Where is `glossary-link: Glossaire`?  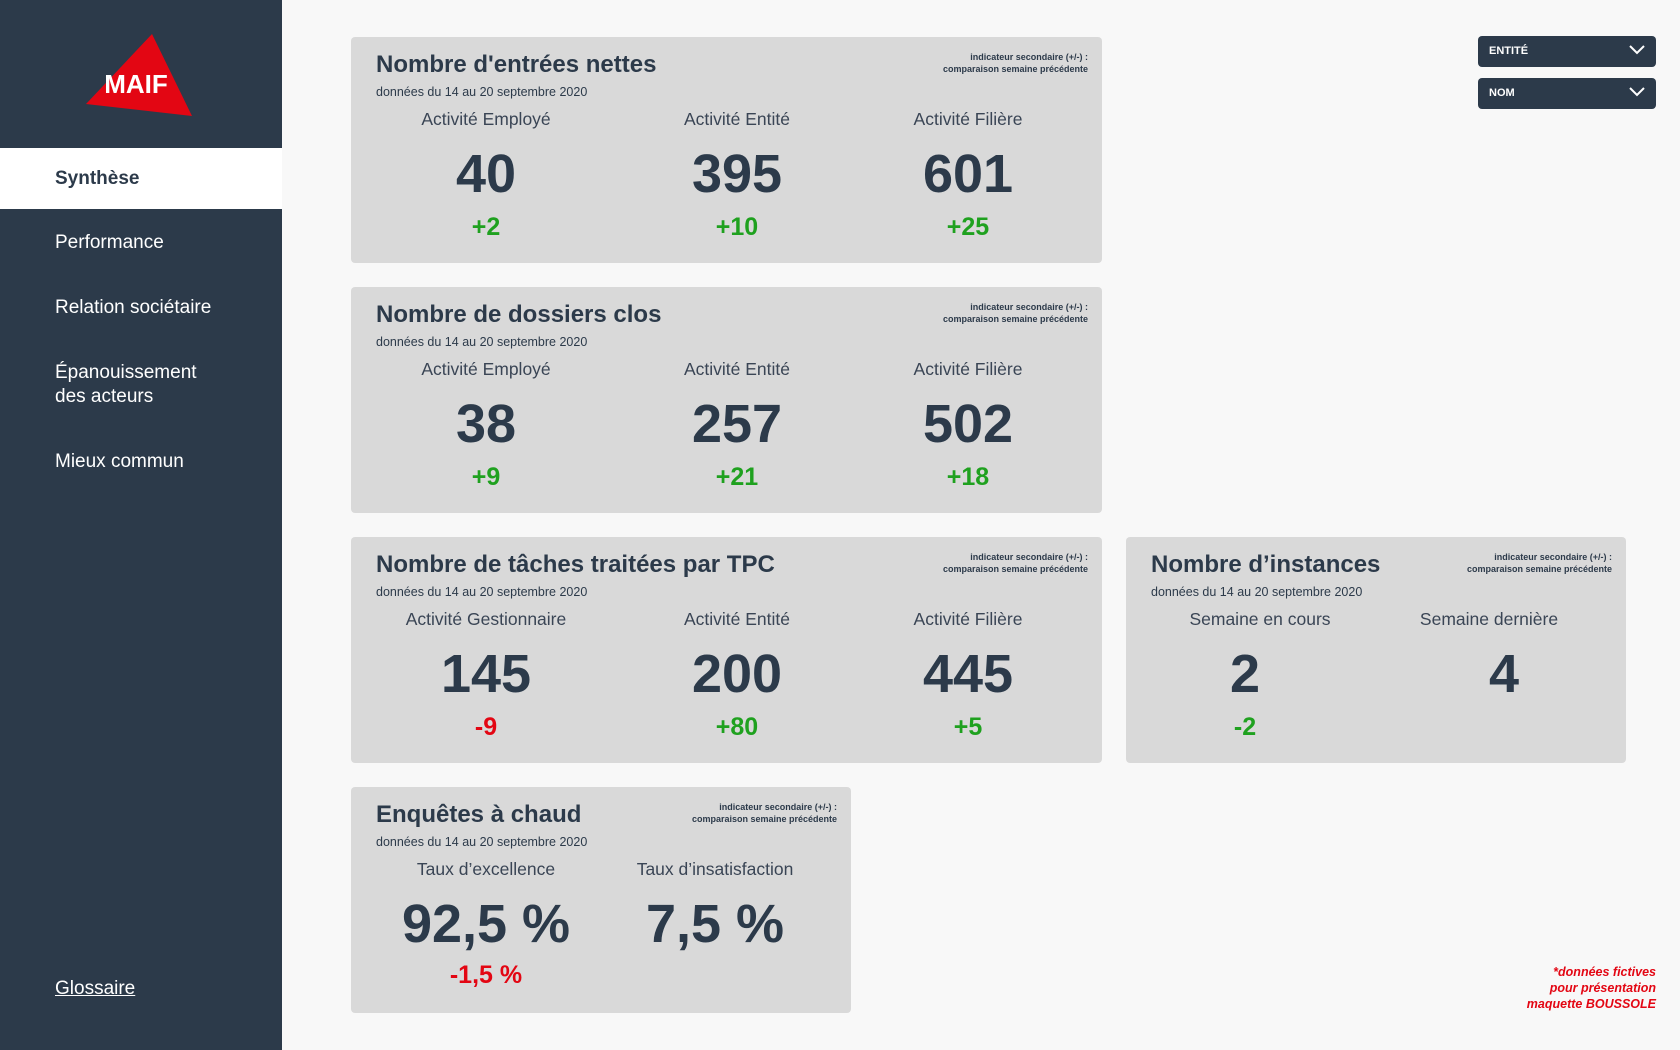
glossary-link: Glossaire is located at coordinates (95, 988).